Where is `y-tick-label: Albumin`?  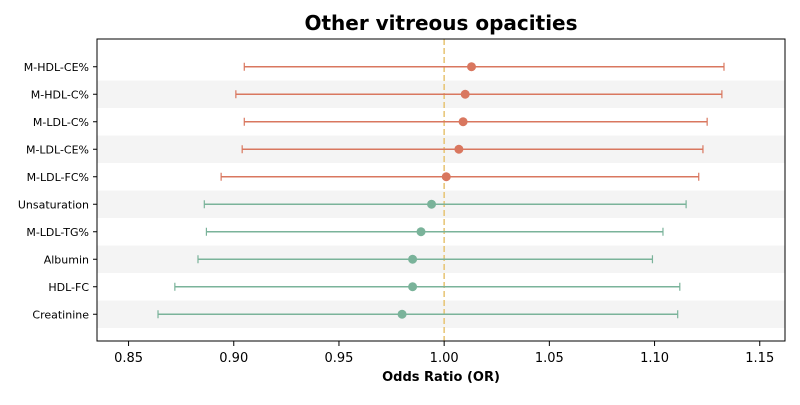 y-tick-label: Albumin is located at coordinates (66, 259).